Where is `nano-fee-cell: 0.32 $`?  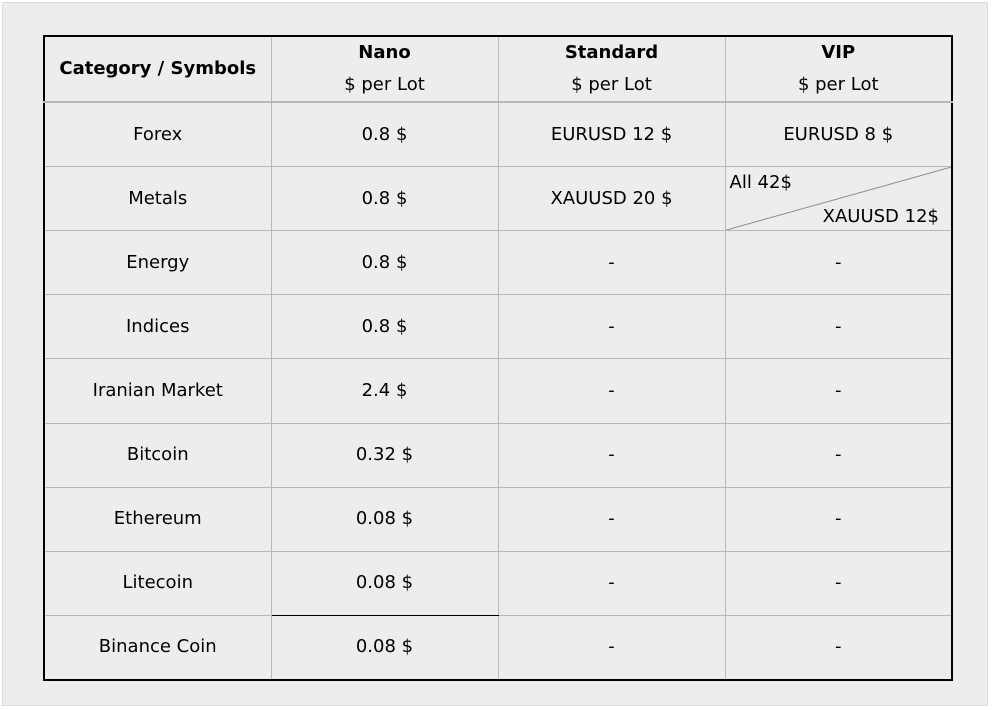
nano-fee-cell: 0.32 $ is located at coordinates (384, 455).